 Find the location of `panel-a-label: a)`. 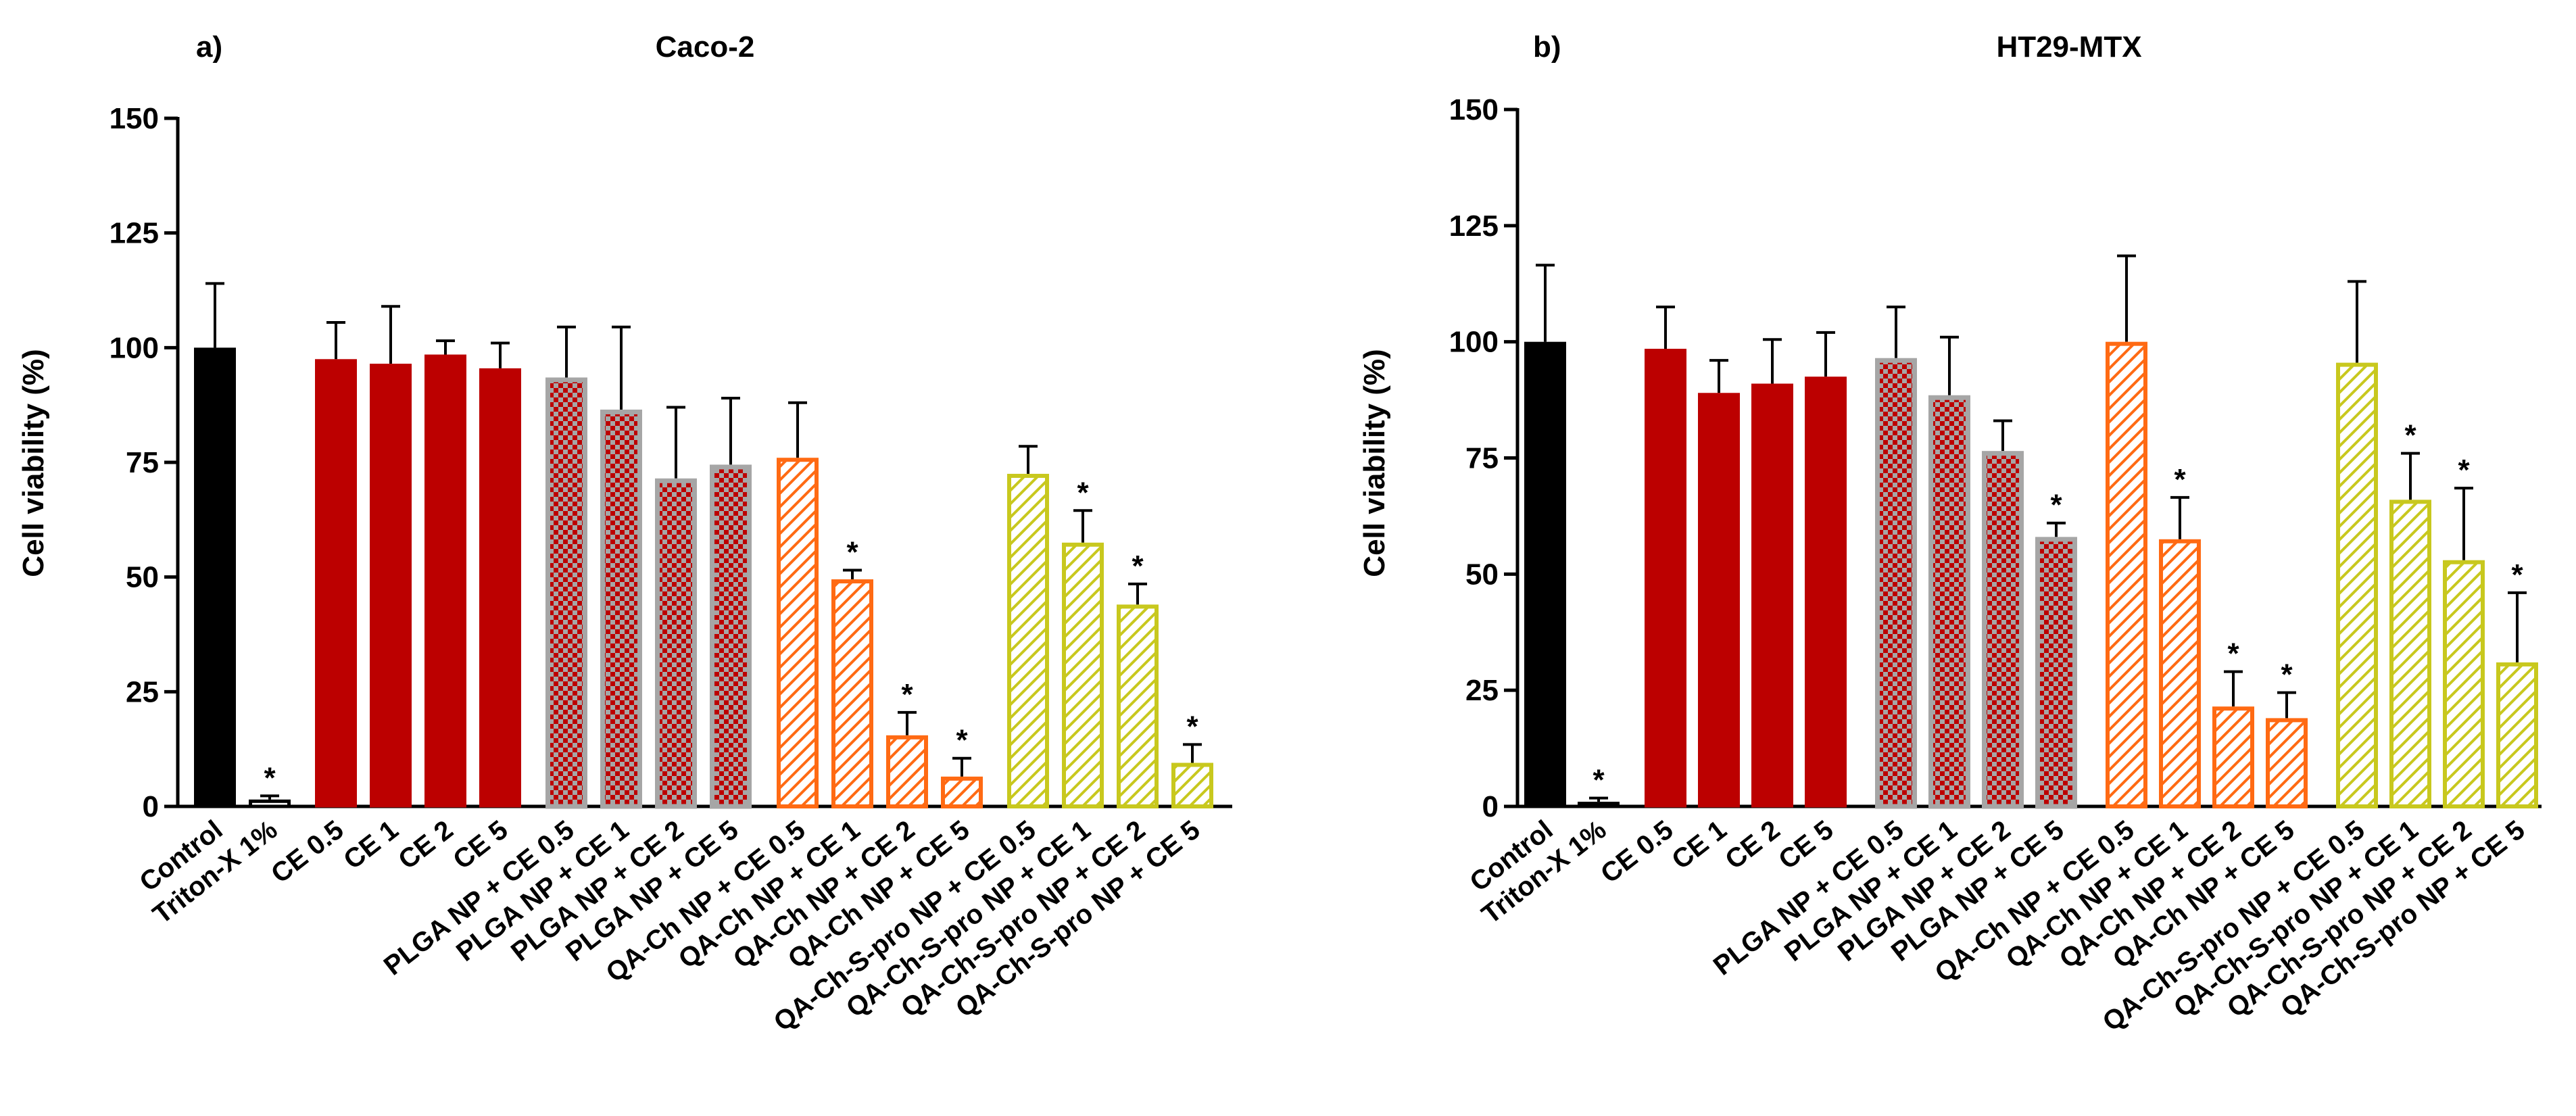

panel-a-label: a) is located at coordinates (209, 47).